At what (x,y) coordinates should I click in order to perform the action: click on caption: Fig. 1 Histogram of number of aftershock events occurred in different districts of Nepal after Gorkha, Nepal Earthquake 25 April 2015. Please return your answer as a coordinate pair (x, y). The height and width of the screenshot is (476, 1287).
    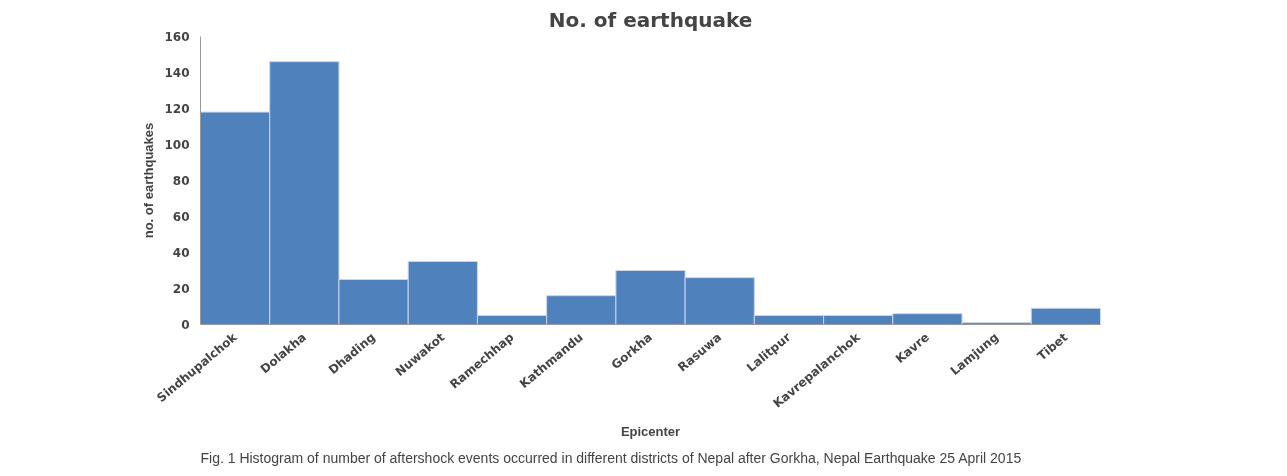
    Looking at the image, I should click on (611, 457).